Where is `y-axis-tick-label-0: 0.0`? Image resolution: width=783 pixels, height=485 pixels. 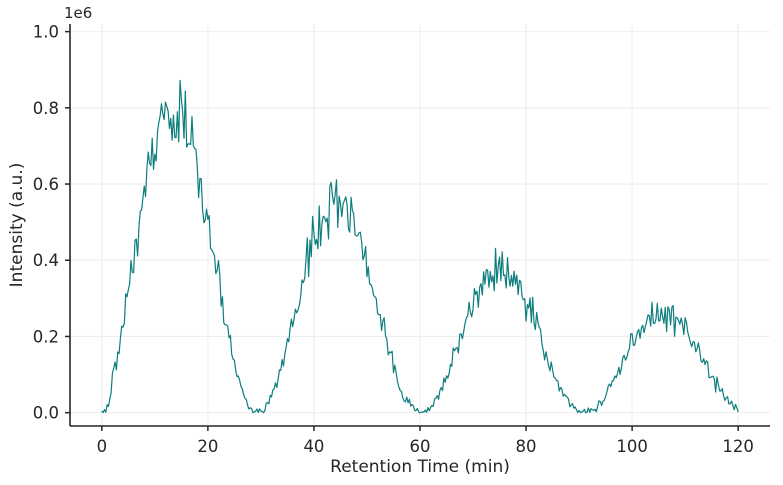
y-axis-tick-label-0: 0.0 is located at coordinates (46, 413).